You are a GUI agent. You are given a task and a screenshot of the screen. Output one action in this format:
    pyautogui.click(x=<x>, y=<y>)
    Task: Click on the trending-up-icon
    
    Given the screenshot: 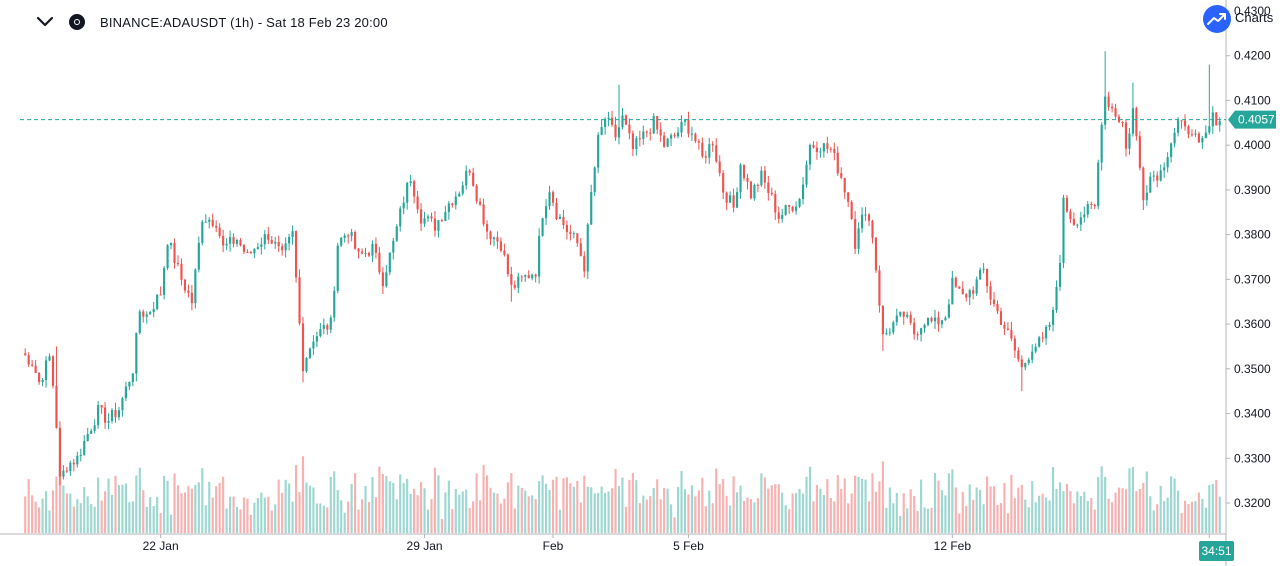 What is the action you would take?
    pyautogui.click(x=1217, y=19)
    